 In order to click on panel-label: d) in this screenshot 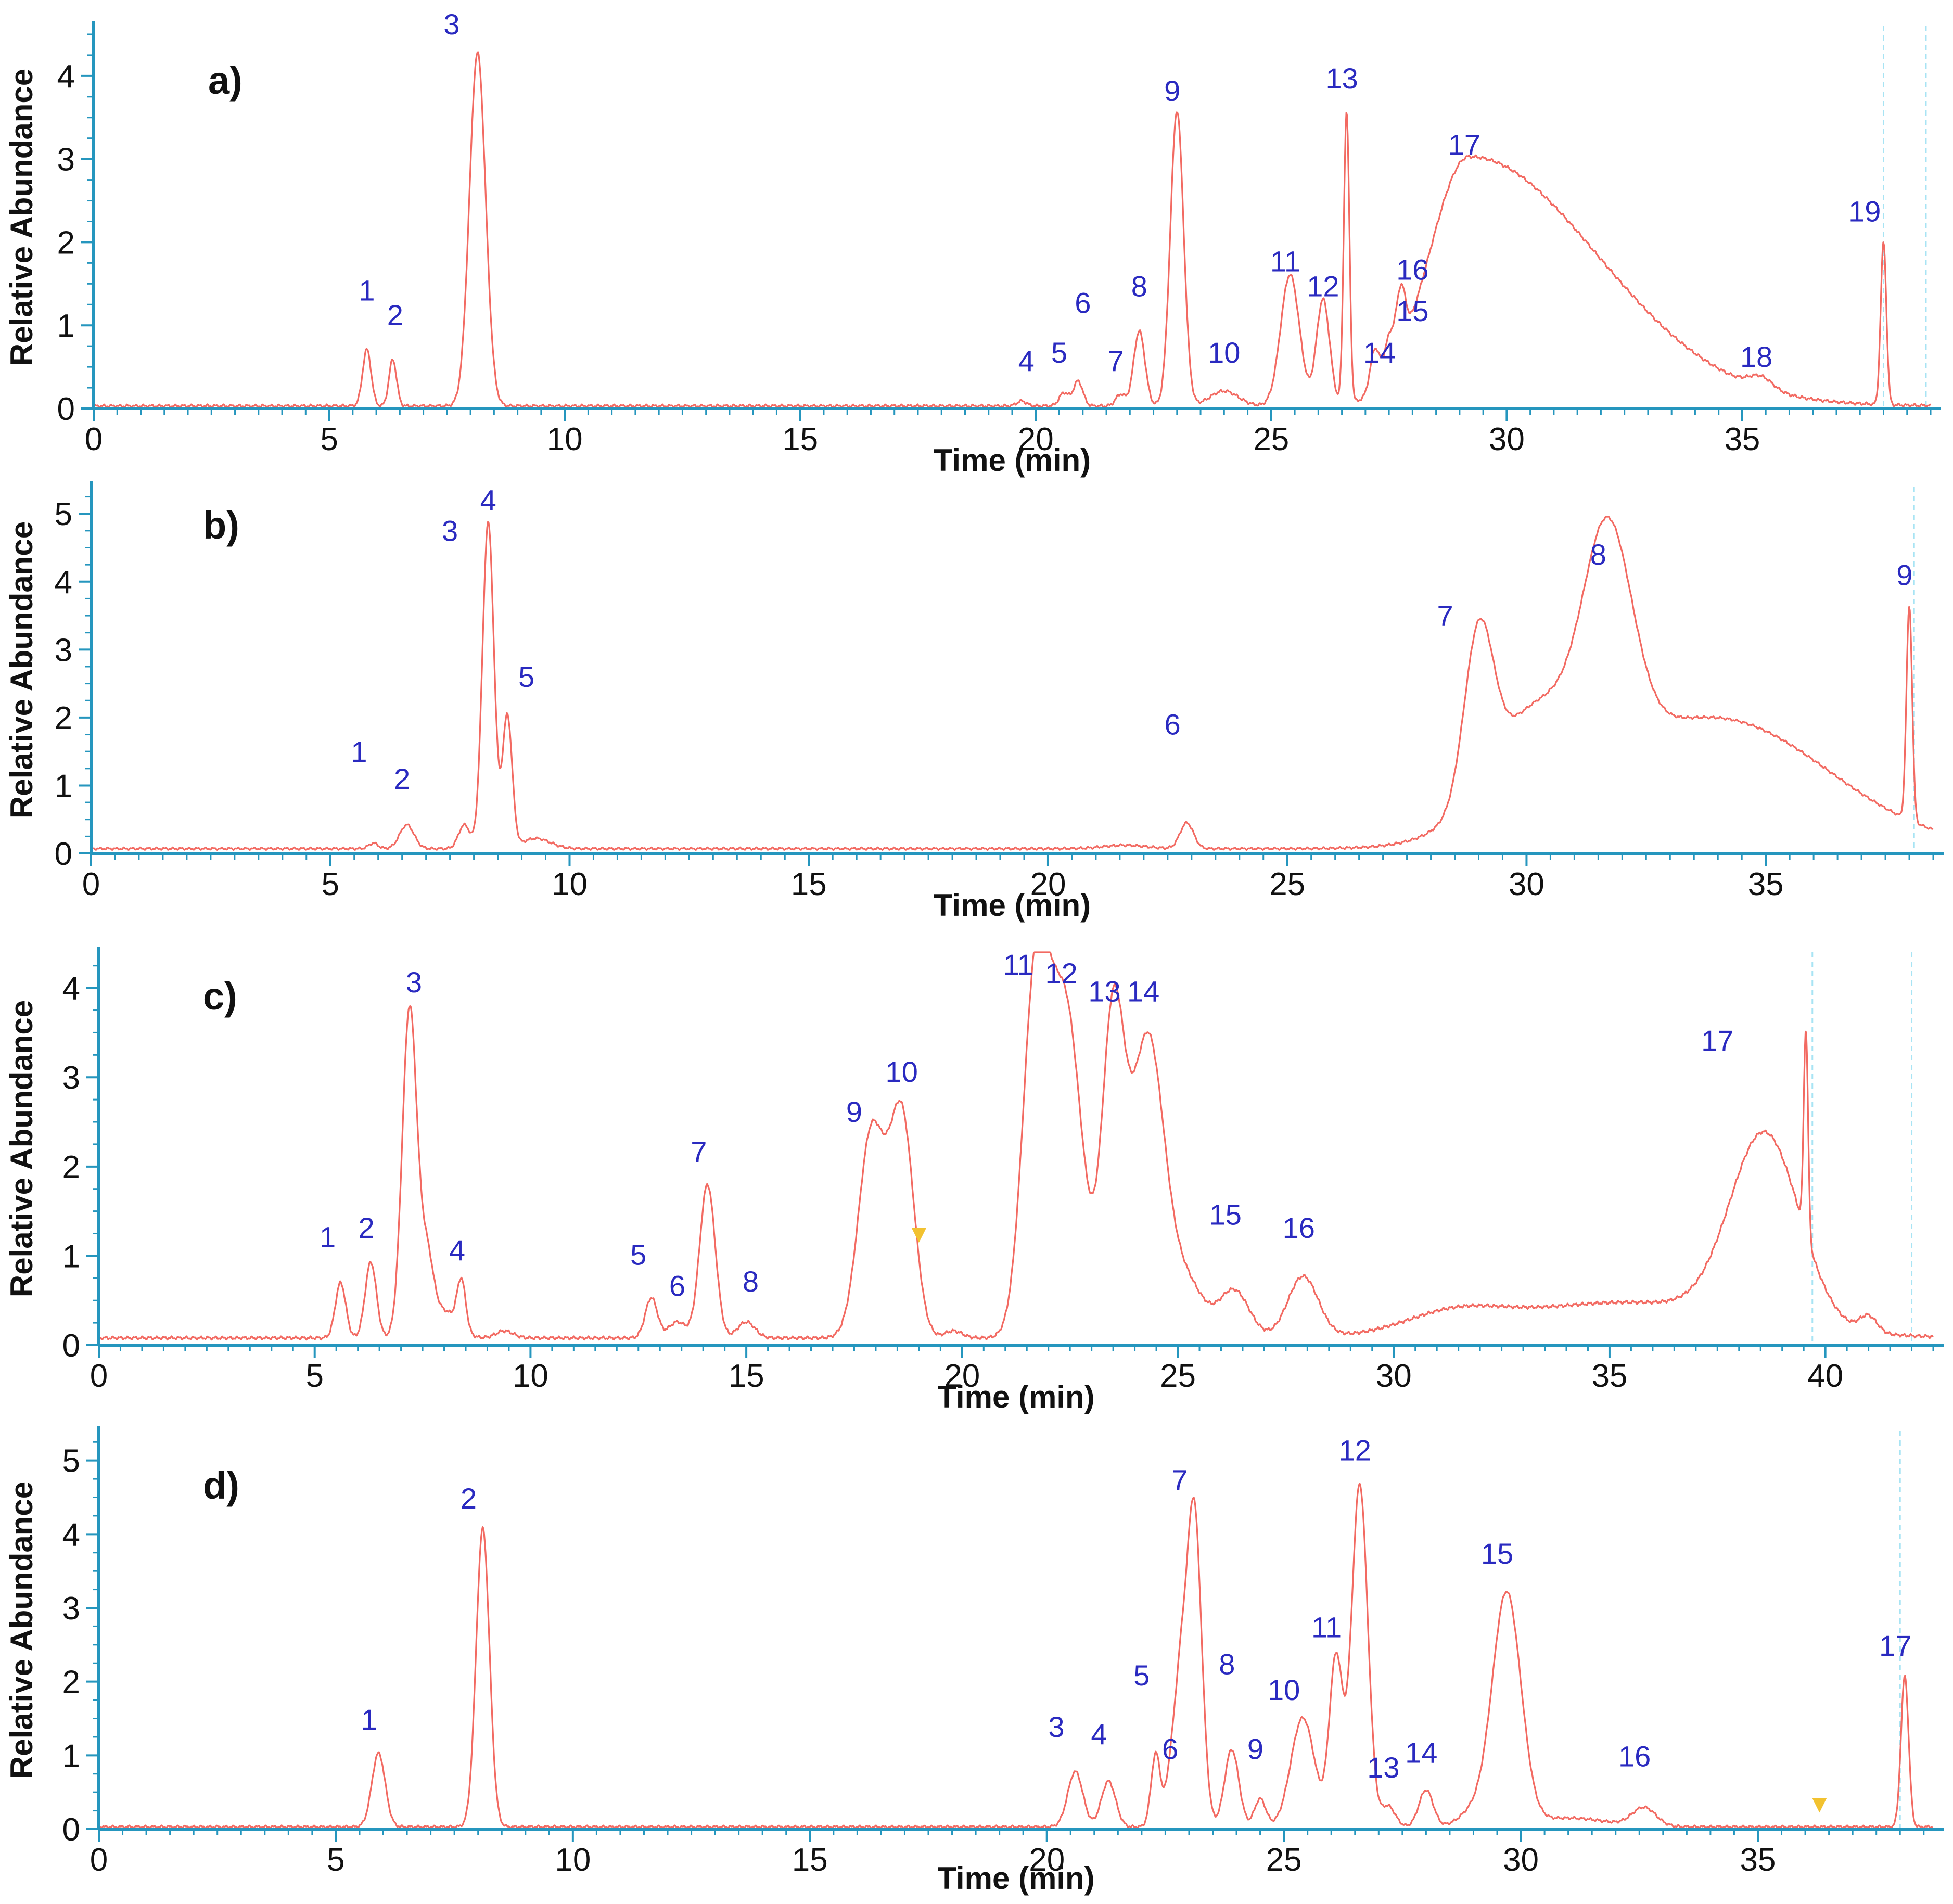, I will do `click(221, 1485)`.